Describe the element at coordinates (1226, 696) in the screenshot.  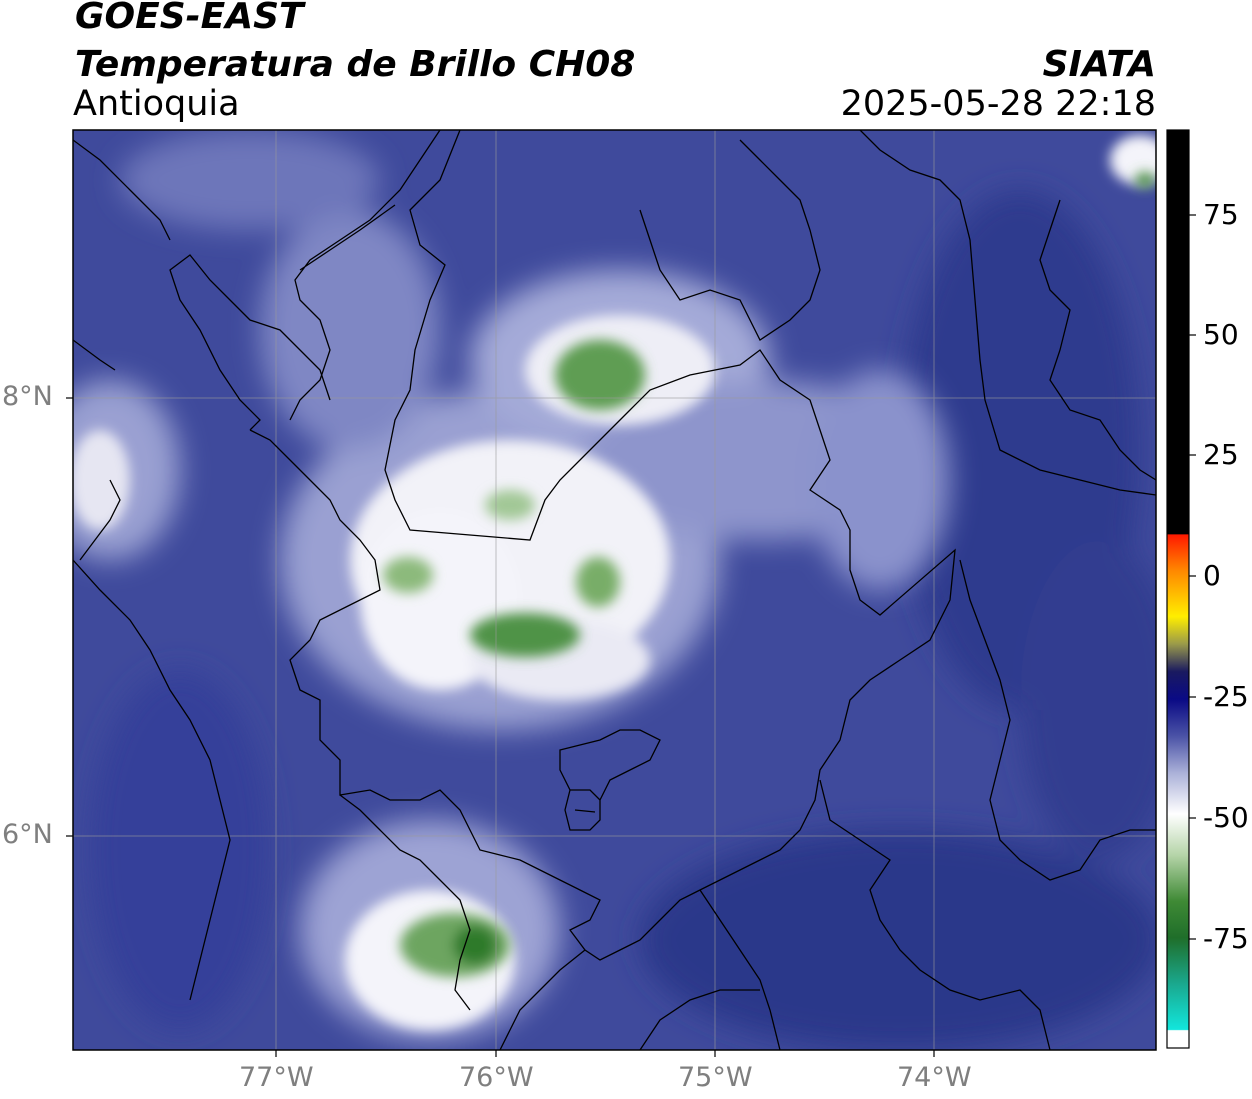
I see `colorbar-label-neg25: -25` at that location.